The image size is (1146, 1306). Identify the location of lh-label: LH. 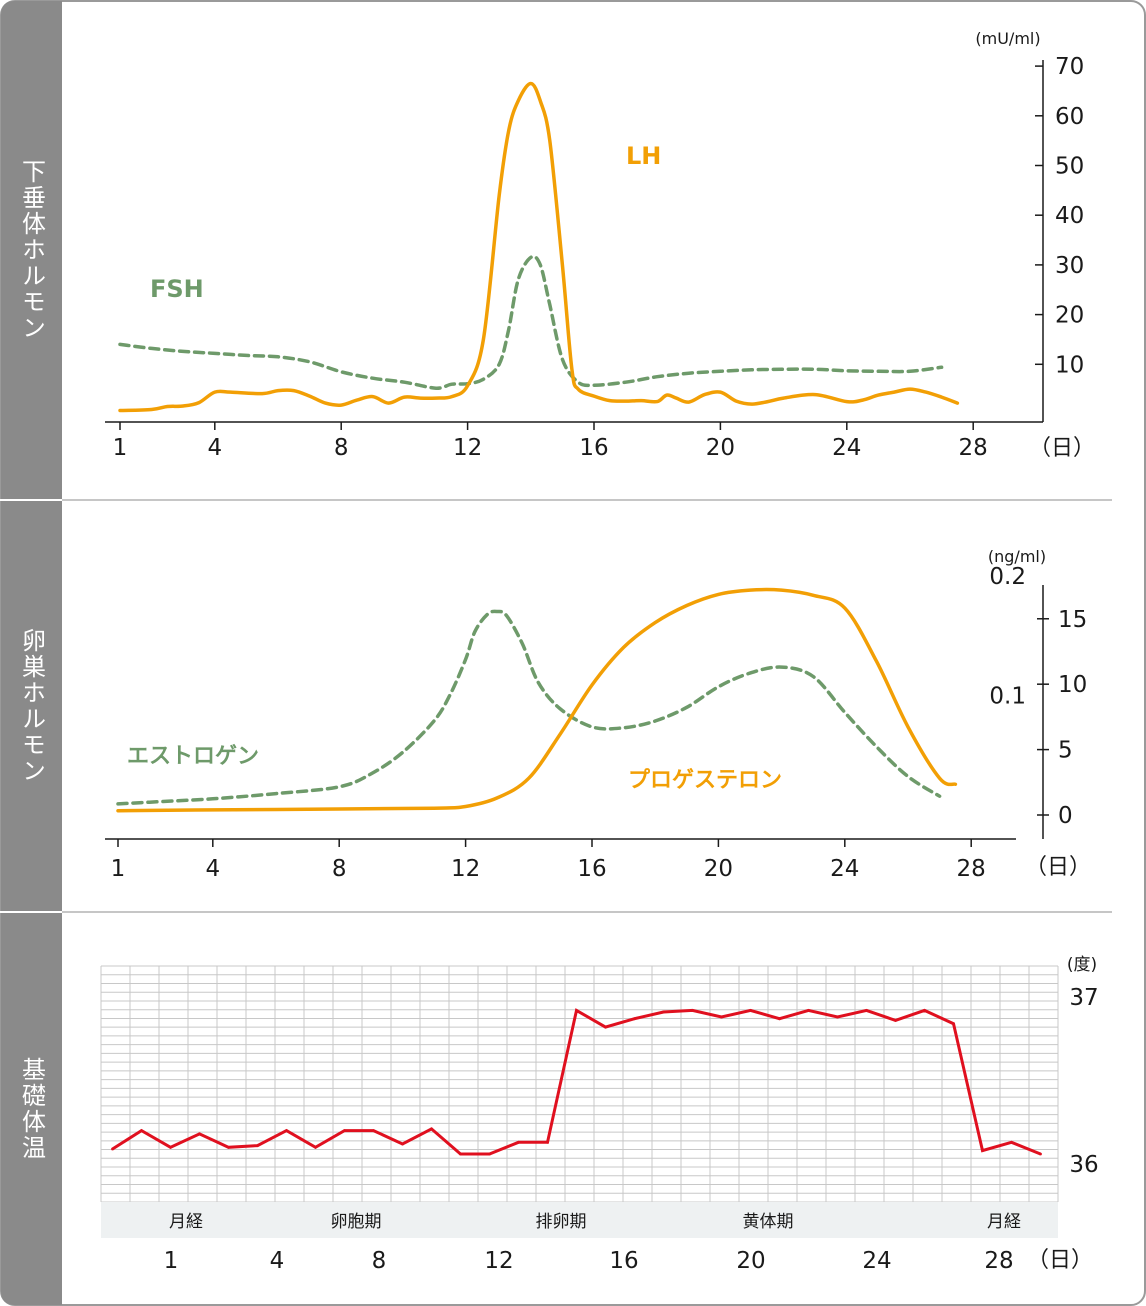
(643, 156).